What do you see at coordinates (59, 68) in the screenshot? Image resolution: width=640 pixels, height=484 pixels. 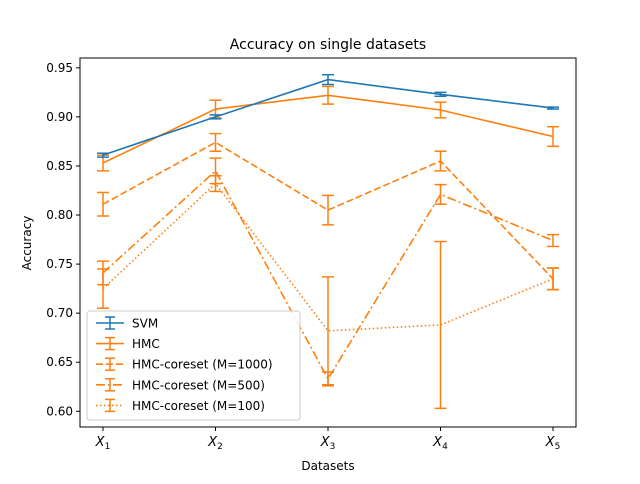 I see `y-tick-label: 0.95` at bounding box center [59, 68].